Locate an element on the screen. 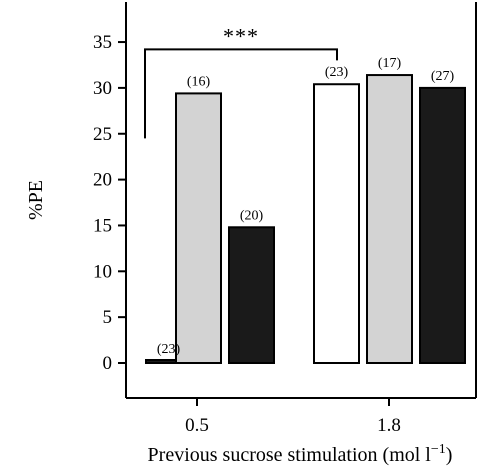 This screenshot has height=467, width=482. y-axis-label: %PE is located at coordinates (36, 200).